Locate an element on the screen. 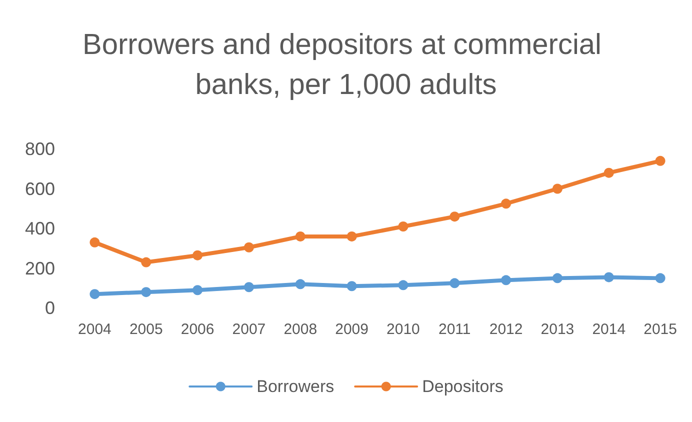  legend-label: Depositors is located at coordinates (463, 386).